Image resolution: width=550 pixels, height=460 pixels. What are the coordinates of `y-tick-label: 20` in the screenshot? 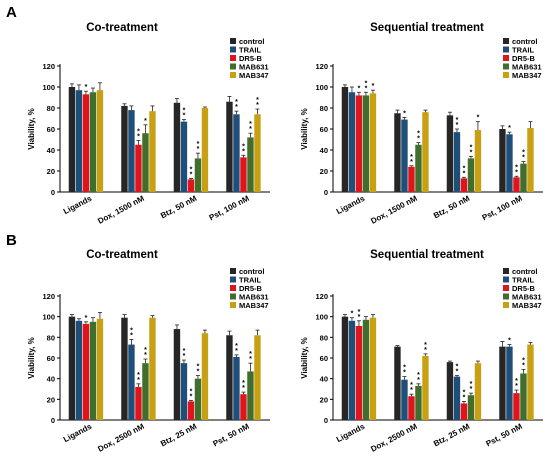 It's located at (324, 399).